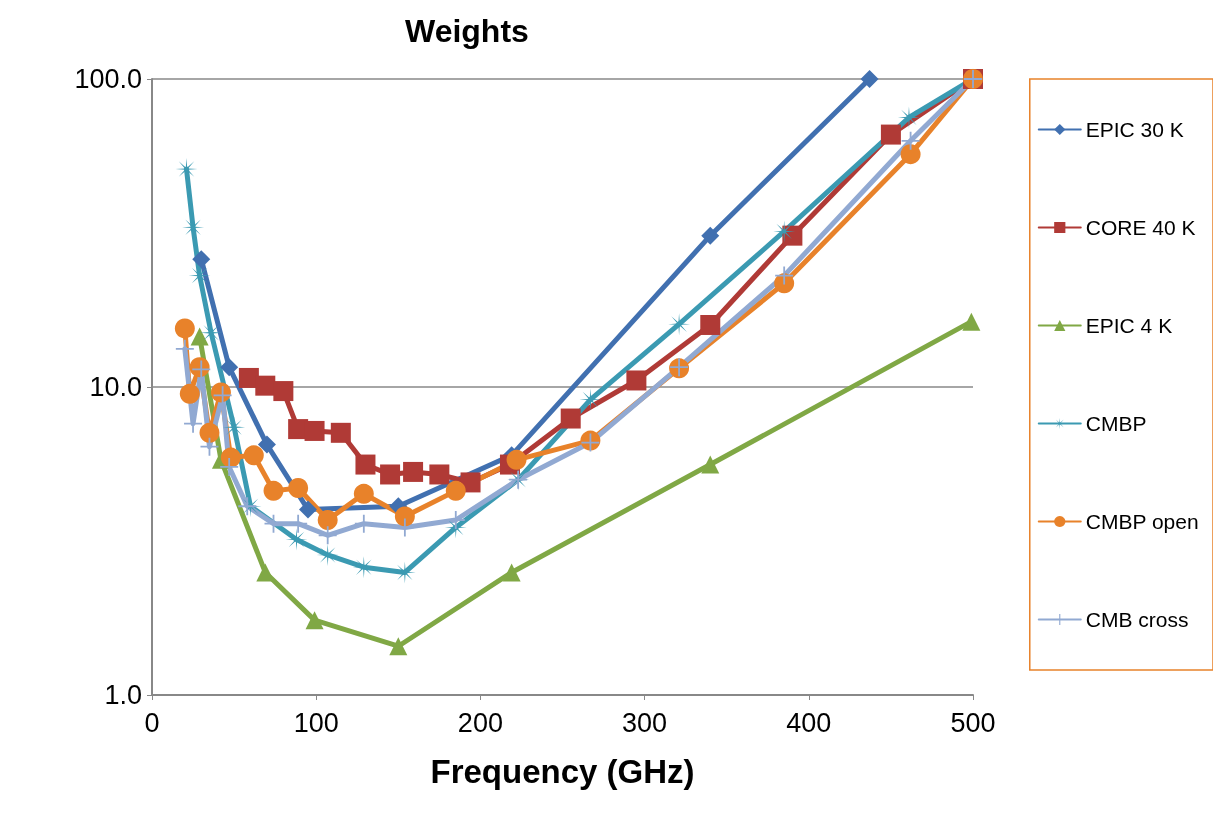 The image size is (1213, 815). Describe the element at coordinates (1116, 423) in the screenshot. I see `legend-label: CMBP` at that location.